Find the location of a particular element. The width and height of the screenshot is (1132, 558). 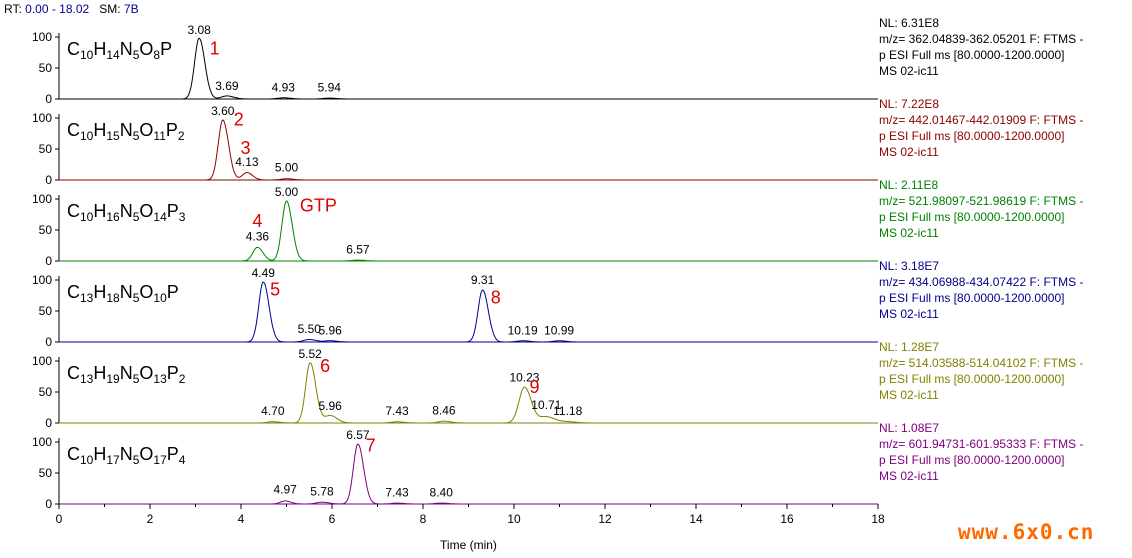

meta-nl: NL: 7.22E8 is located at coordinates (909, 104).